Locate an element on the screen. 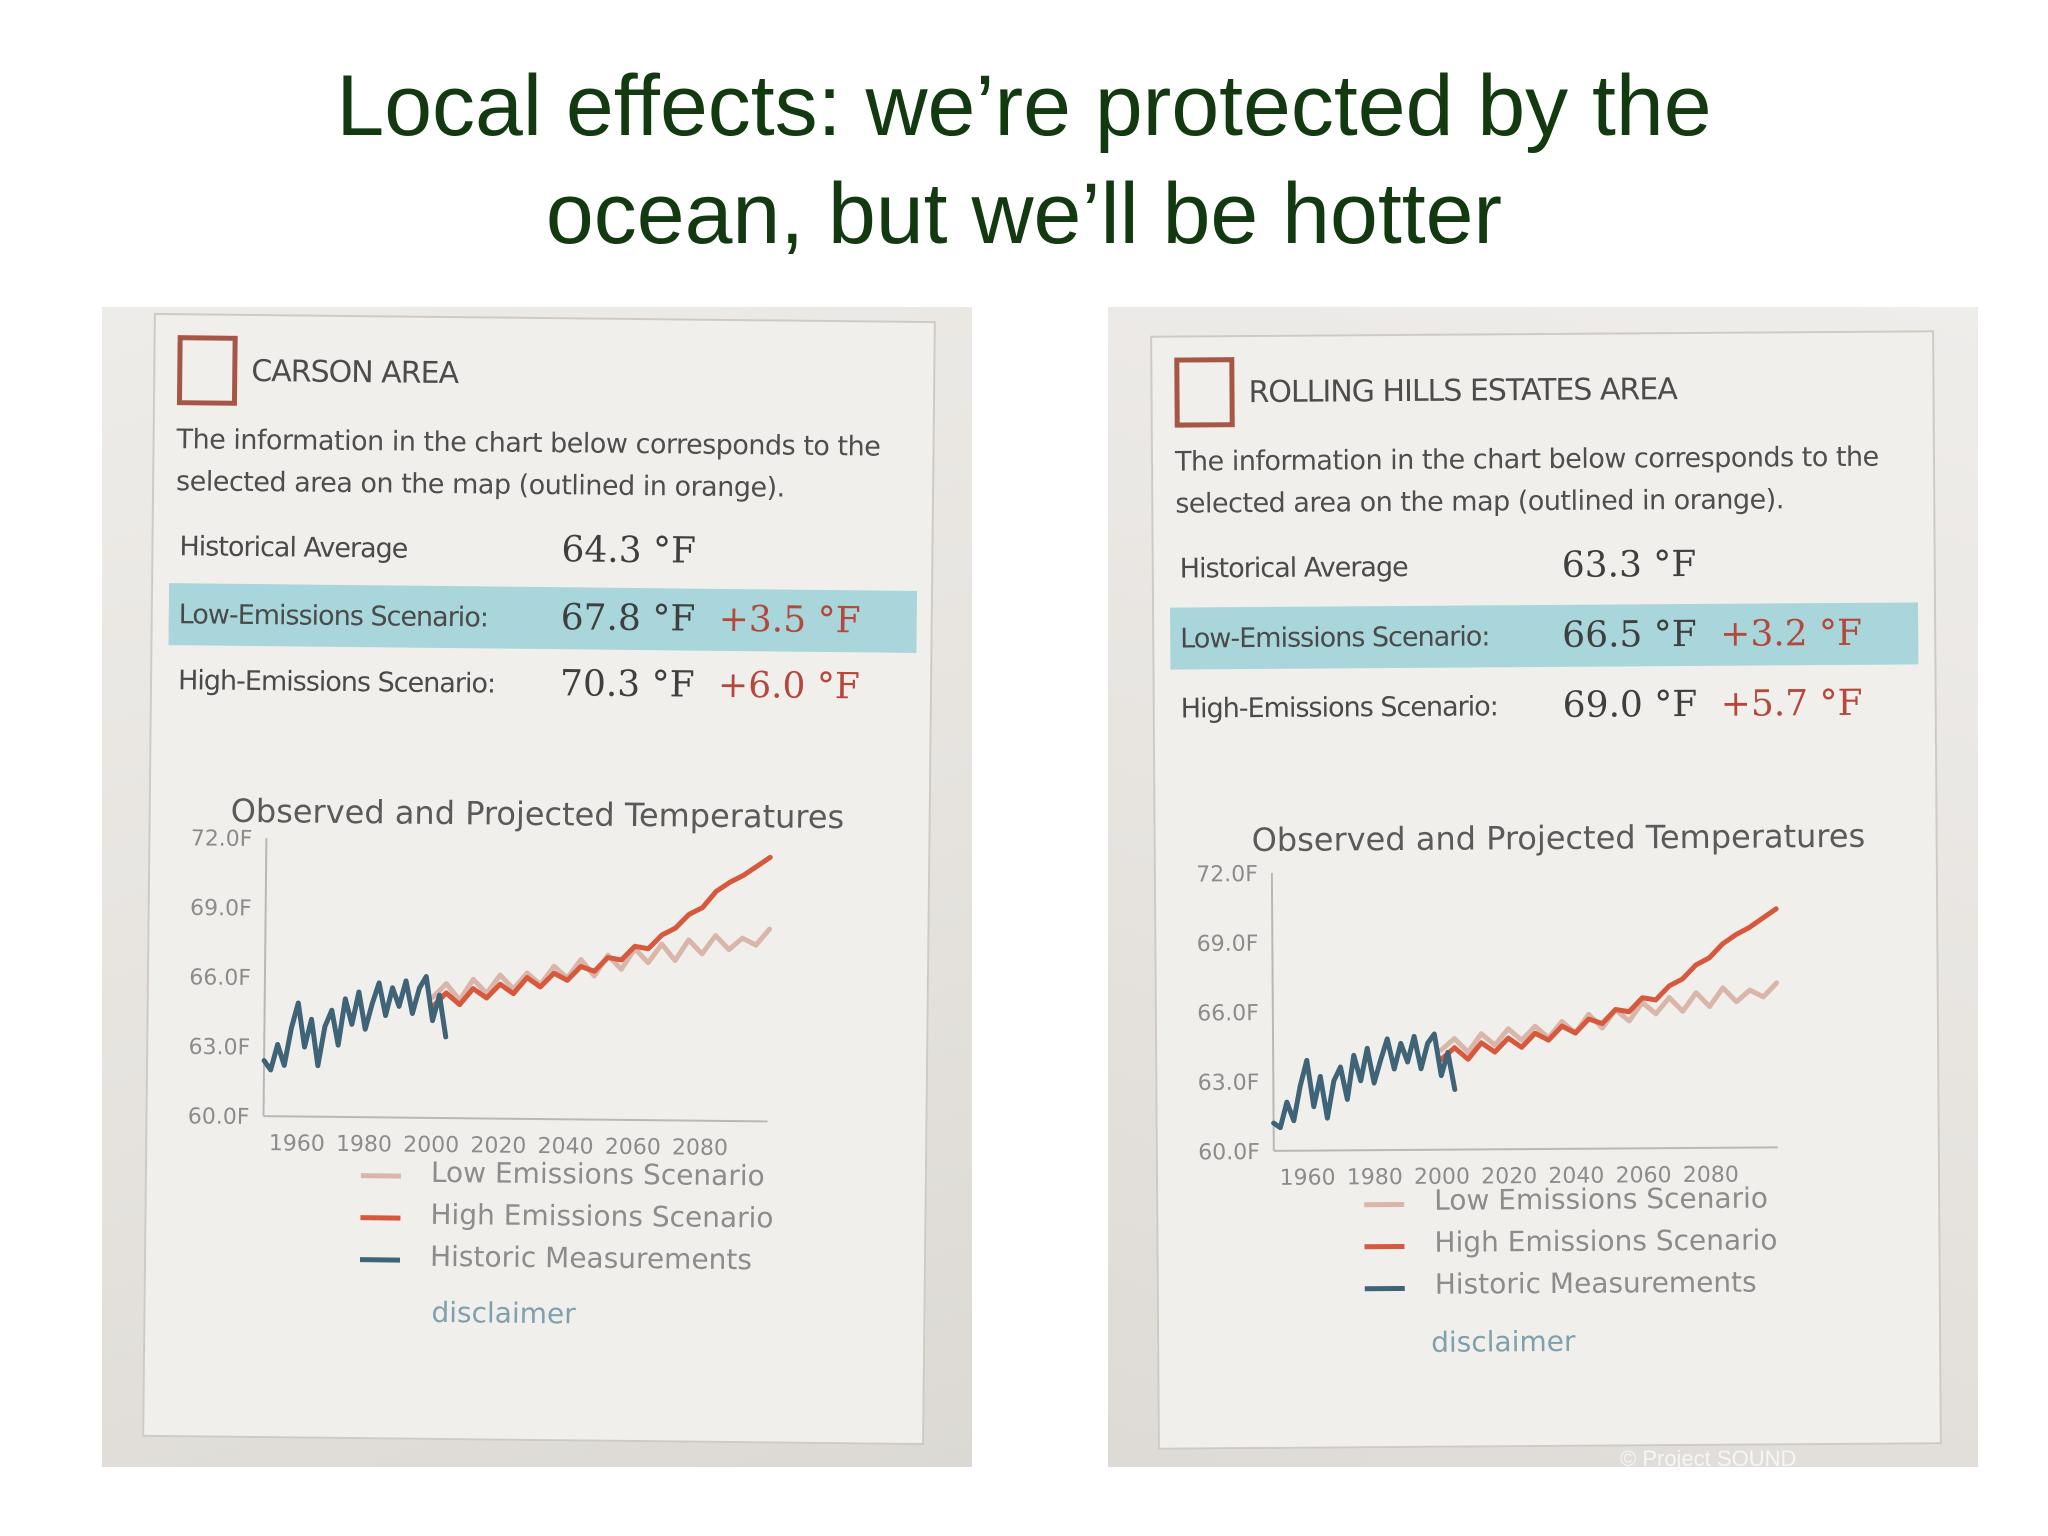  area-name: CARSON AREA is located at coordinates (355, 372).